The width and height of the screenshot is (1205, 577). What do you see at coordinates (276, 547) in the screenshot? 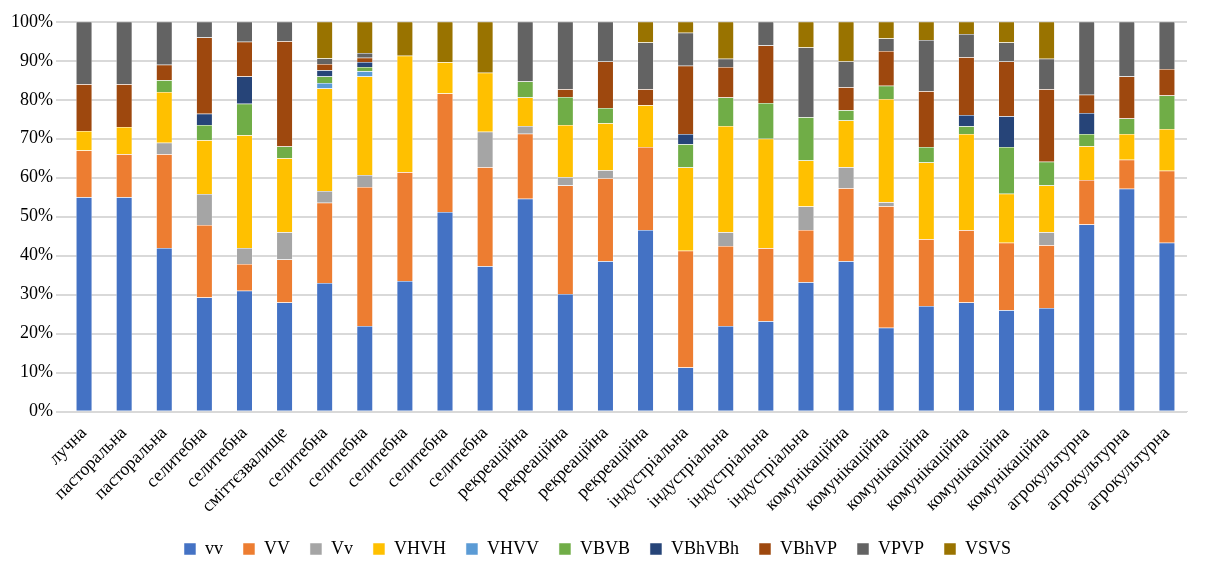
I see `legend-label: VV` at bounding box center [276, 547].